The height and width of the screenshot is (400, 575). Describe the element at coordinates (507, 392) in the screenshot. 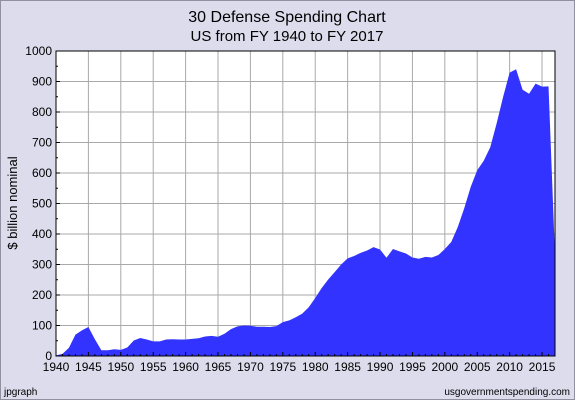

I see `credit-source: usgovernmentspending.com` at that location.